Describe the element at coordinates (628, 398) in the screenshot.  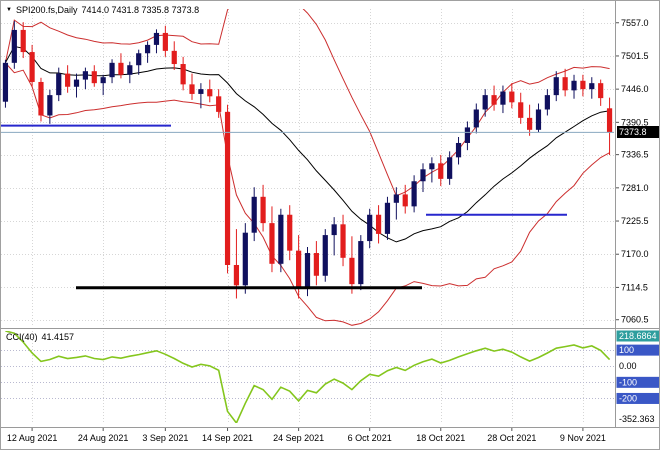
I see `indicator-axis-chip: -200` at that location.